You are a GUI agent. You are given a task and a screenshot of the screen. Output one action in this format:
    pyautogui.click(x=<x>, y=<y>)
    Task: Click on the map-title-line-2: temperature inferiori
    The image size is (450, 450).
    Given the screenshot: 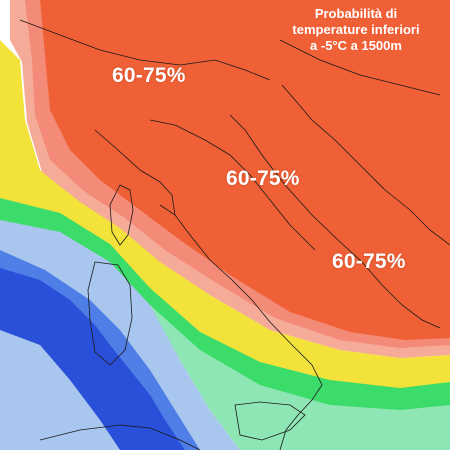 What is the action you would take?
    pyautogui.click(x=356, y=29)
    